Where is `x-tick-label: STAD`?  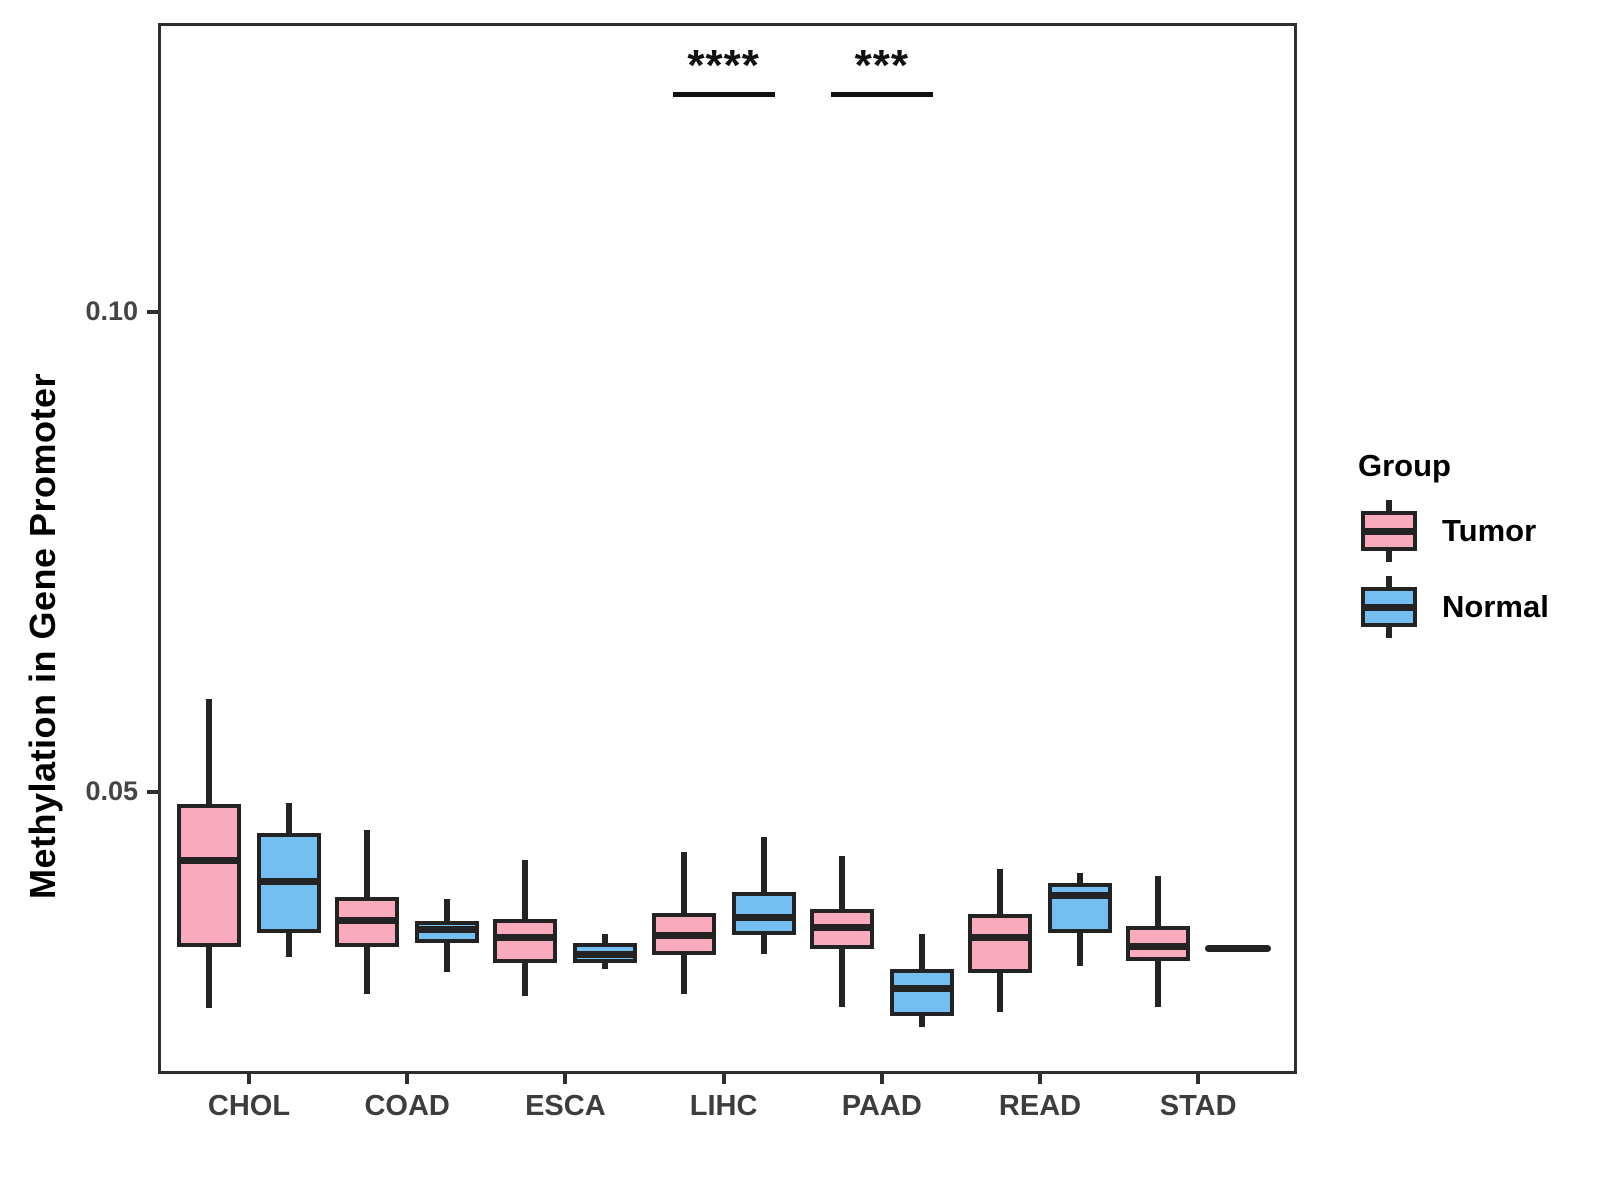 x-tick-label: STAD is located at coordinates (1198, 1106).